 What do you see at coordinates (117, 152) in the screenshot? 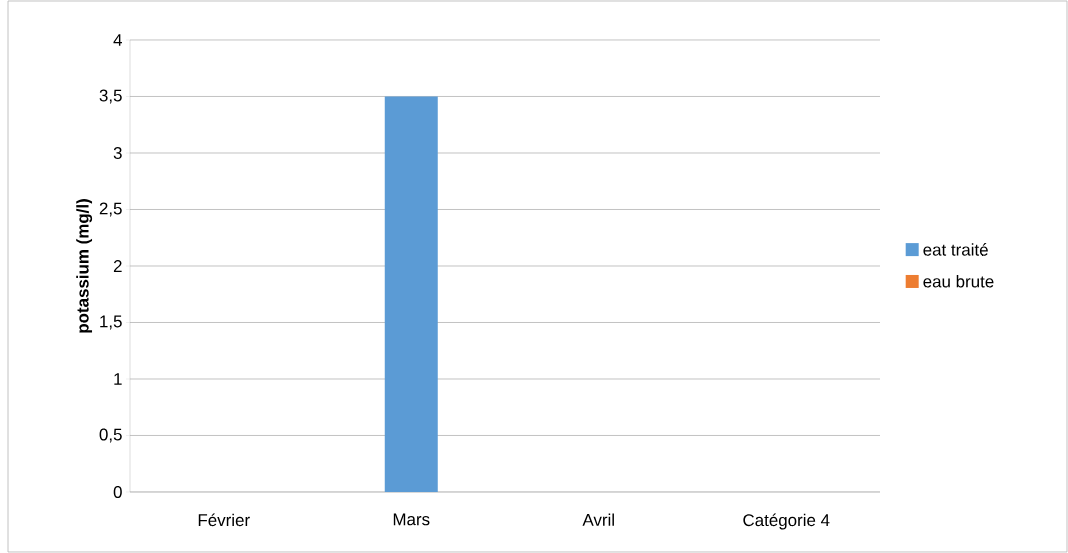
I see `y-tick-label: 3` at bounding box center [117, 152].